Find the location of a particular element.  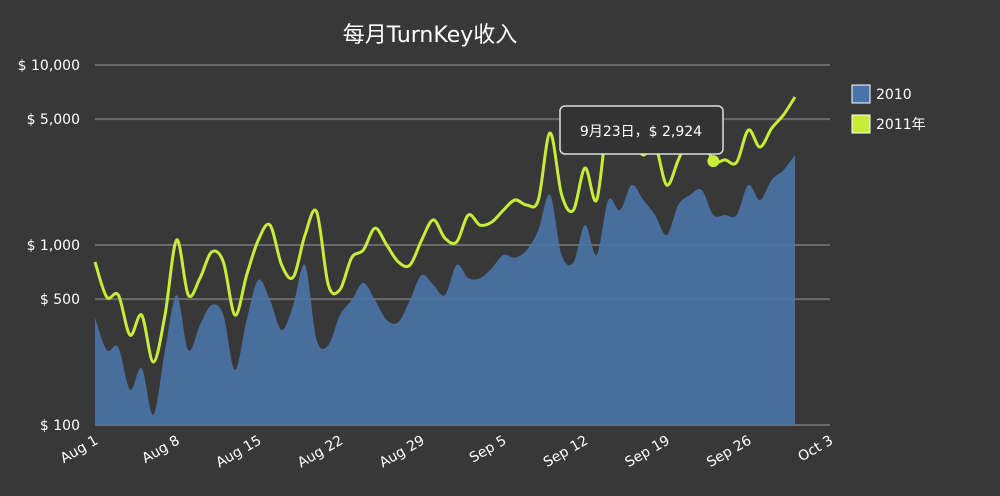

y-tick-label: $ 1,000 is located at coordinates (53, 246).